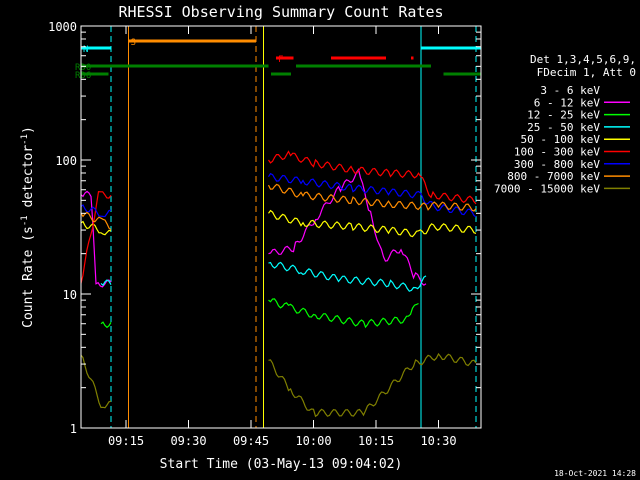 This screenshot has width=640, height=480. Describe the element at coordinates (70, 295) in the screenshot. I see `y-tick-label-10: 10` at that location.